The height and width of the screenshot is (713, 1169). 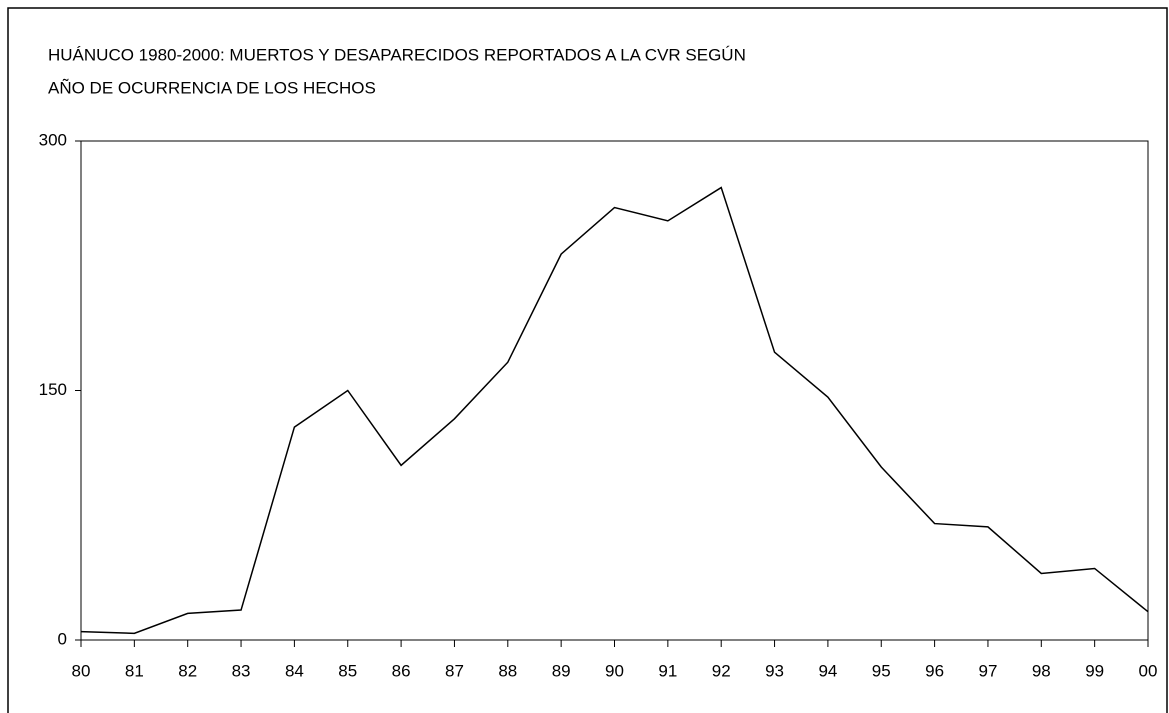 What do you see at coordinates (294, 670) in the screenshot?
I see `x-tick-label: 84` at bounding box center [294, 670].